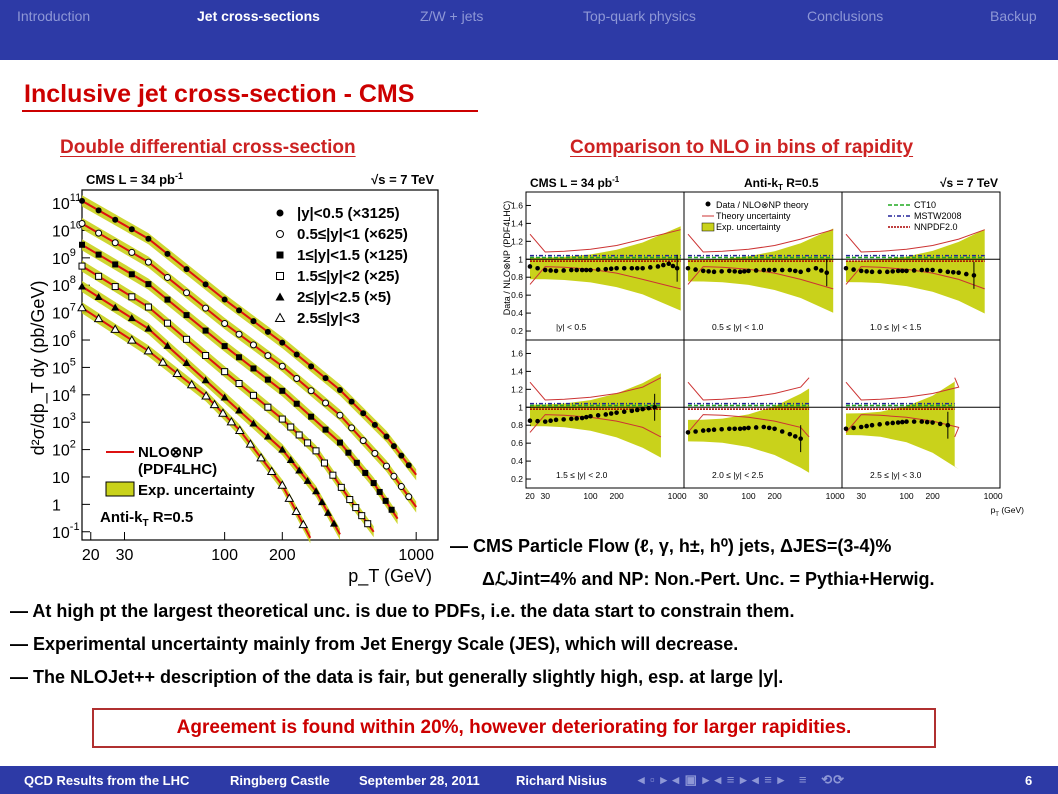 This screenshot has height=794, width=1058. What do you see at coordinates (517, 353) in the screenshot?
I see `y-tick-label: 1.6` at bounding box center [517, 353].